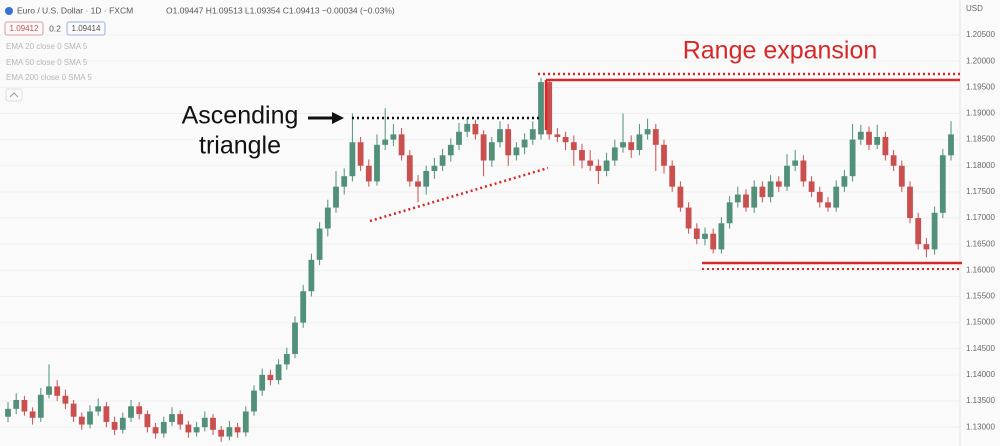 The width and height of the screenshot is (1000, 446). I want to click on annotation: Ascending, so click(240, 116).